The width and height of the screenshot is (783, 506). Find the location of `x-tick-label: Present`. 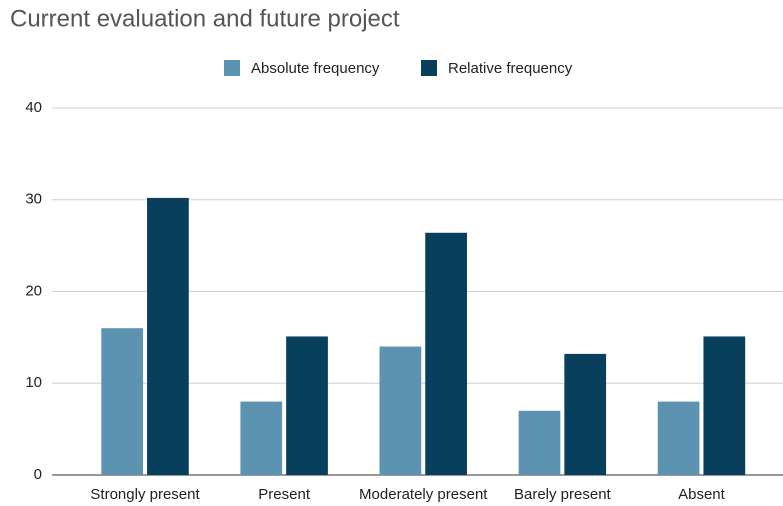

x-tick-label: Present is located at coordinates (284, 494).